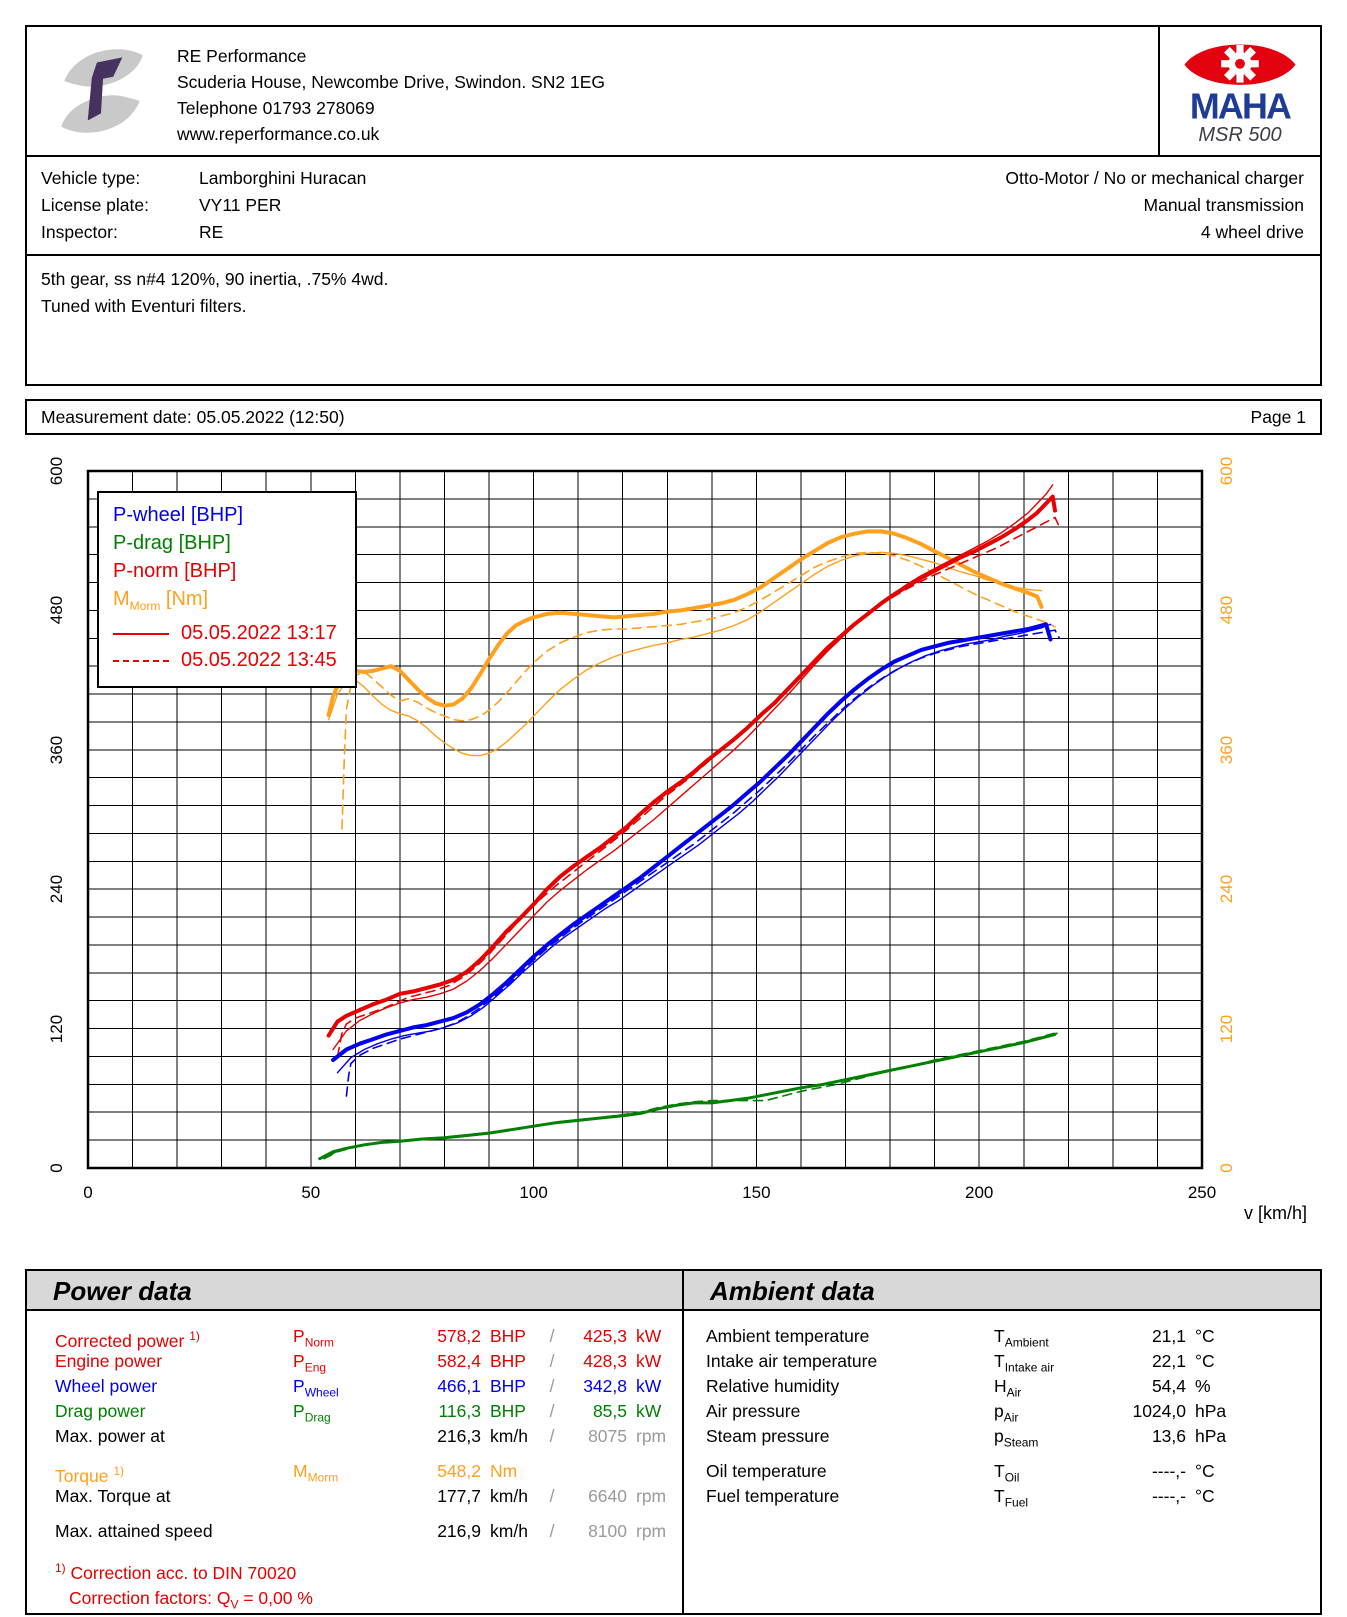 The image size is (1347, 1617). Describe the element at coordinates (316, 1473) in the screenshot. I see `row-symbol: MMorm` at that location.